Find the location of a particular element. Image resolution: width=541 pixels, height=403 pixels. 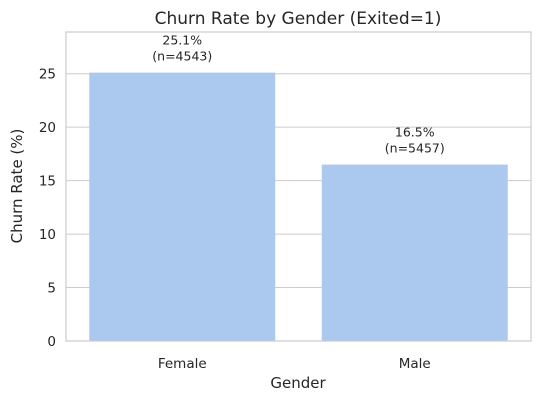

x-tick-labels: Female Male is located at coordinates (294, 364).